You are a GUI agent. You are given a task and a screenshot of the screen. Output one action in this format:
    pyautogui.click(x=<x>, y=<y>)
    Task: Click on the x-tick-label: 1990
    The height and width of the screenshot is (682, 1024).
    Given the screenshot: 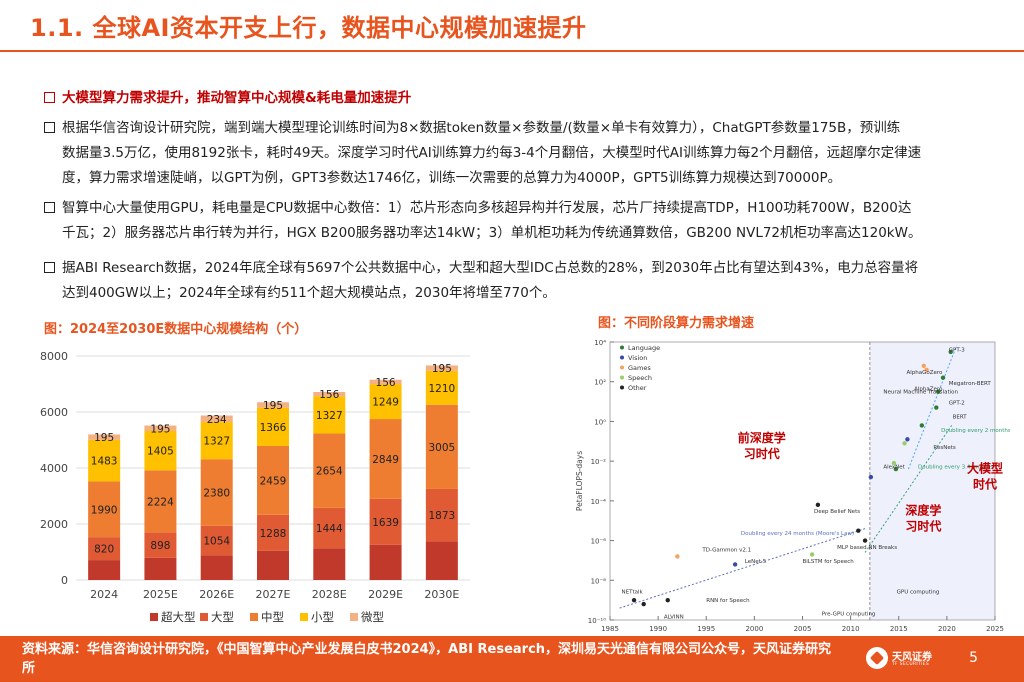 What is the action you would take?
    pyautogui.click(x=658, y=629)
    